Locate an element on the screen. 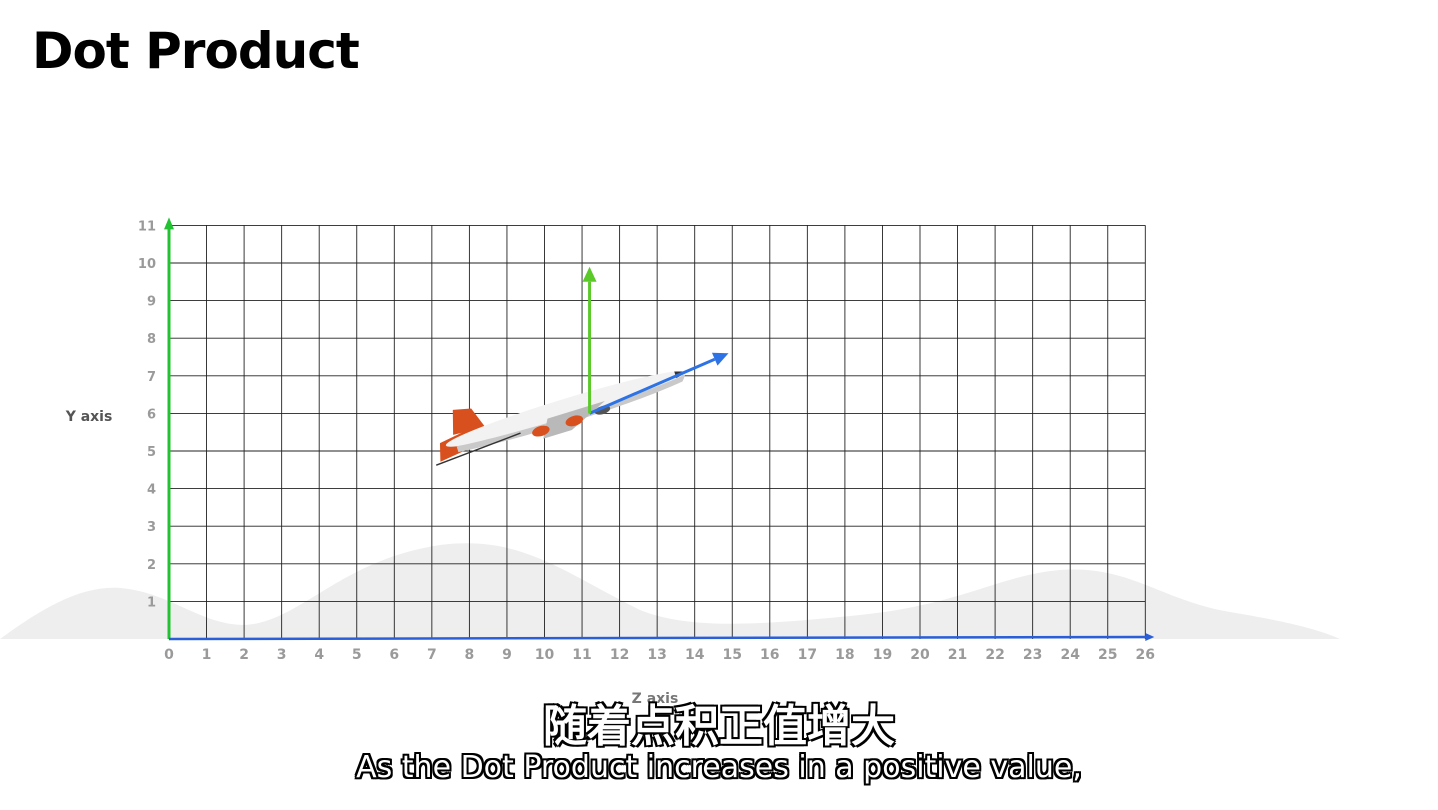 Image resolution: width=1438 pixels, height=810 pixels. x-tick-label: 24 is located at coordinates (1070, 655).